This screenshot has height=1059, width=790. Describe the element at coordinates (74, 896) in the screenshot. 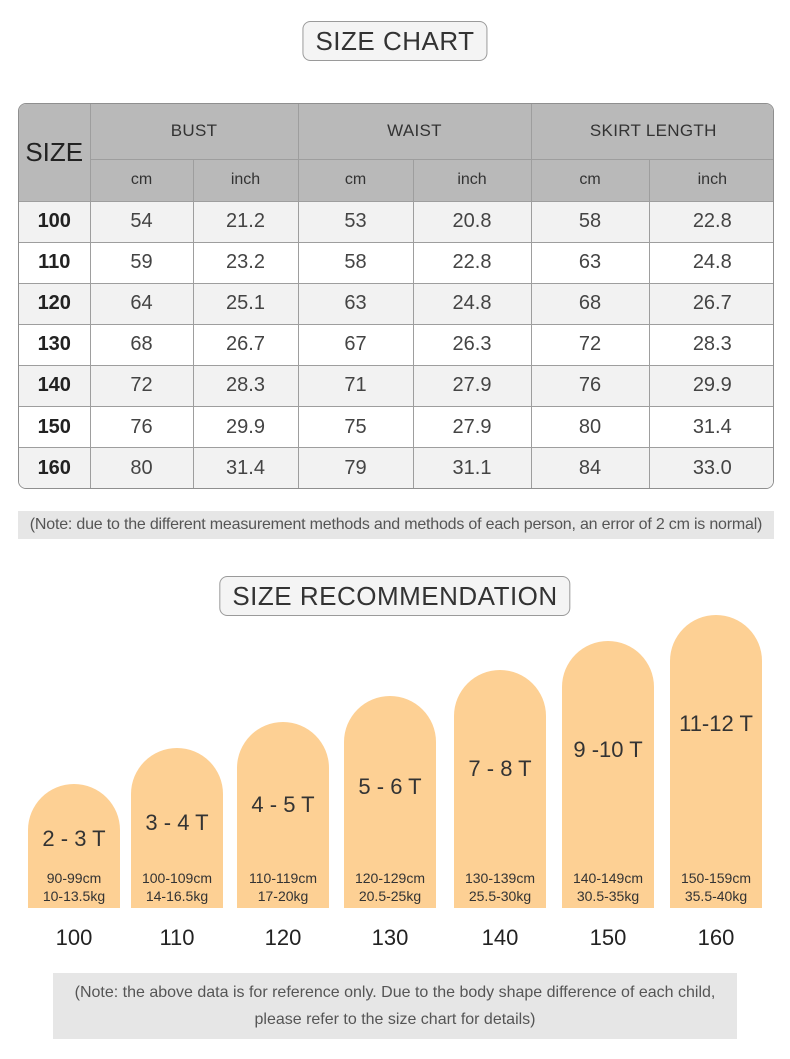

I see `weight-range: 10-13.5kg` at that location.